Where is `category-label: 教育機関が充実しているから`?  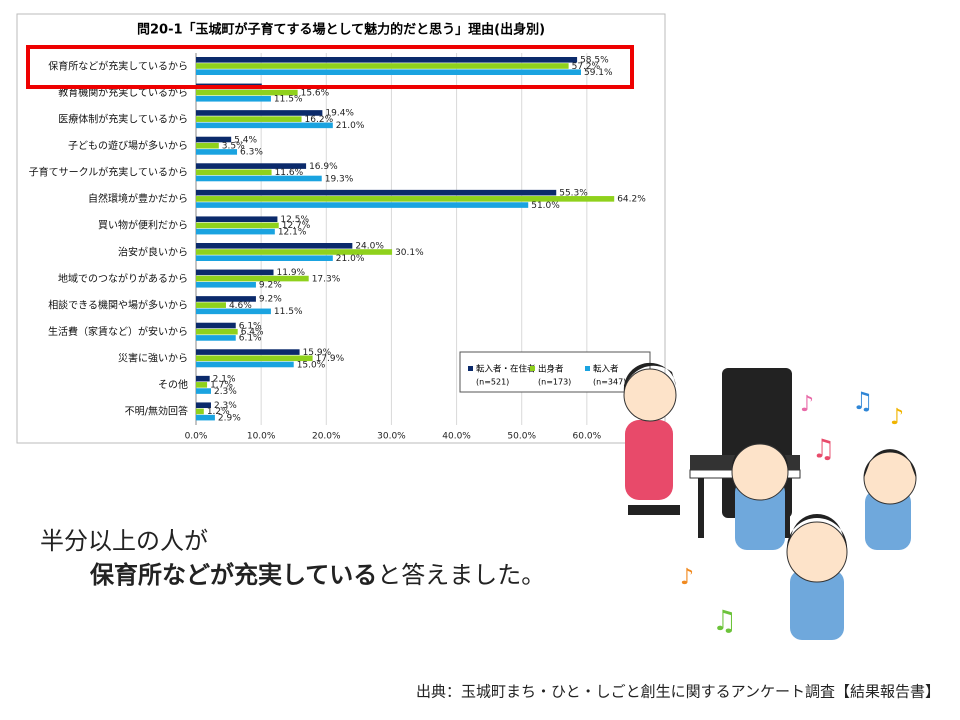 category-label: 教育機関が充実しているから is located at coordinates (123, 92).